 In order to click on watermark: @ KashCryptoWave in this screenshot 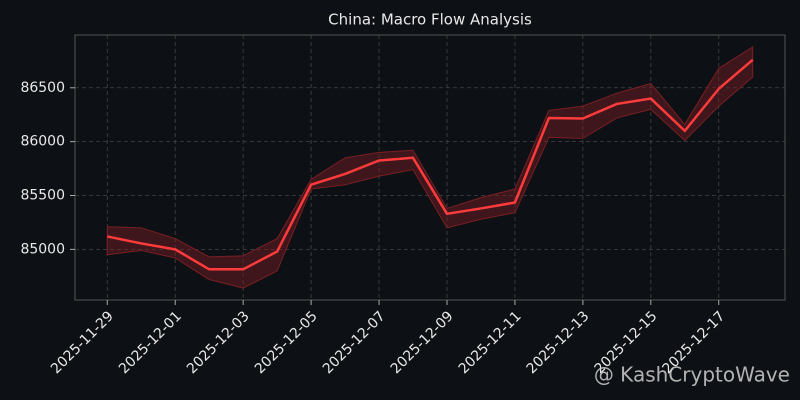, I will do `click(692, 375)`.